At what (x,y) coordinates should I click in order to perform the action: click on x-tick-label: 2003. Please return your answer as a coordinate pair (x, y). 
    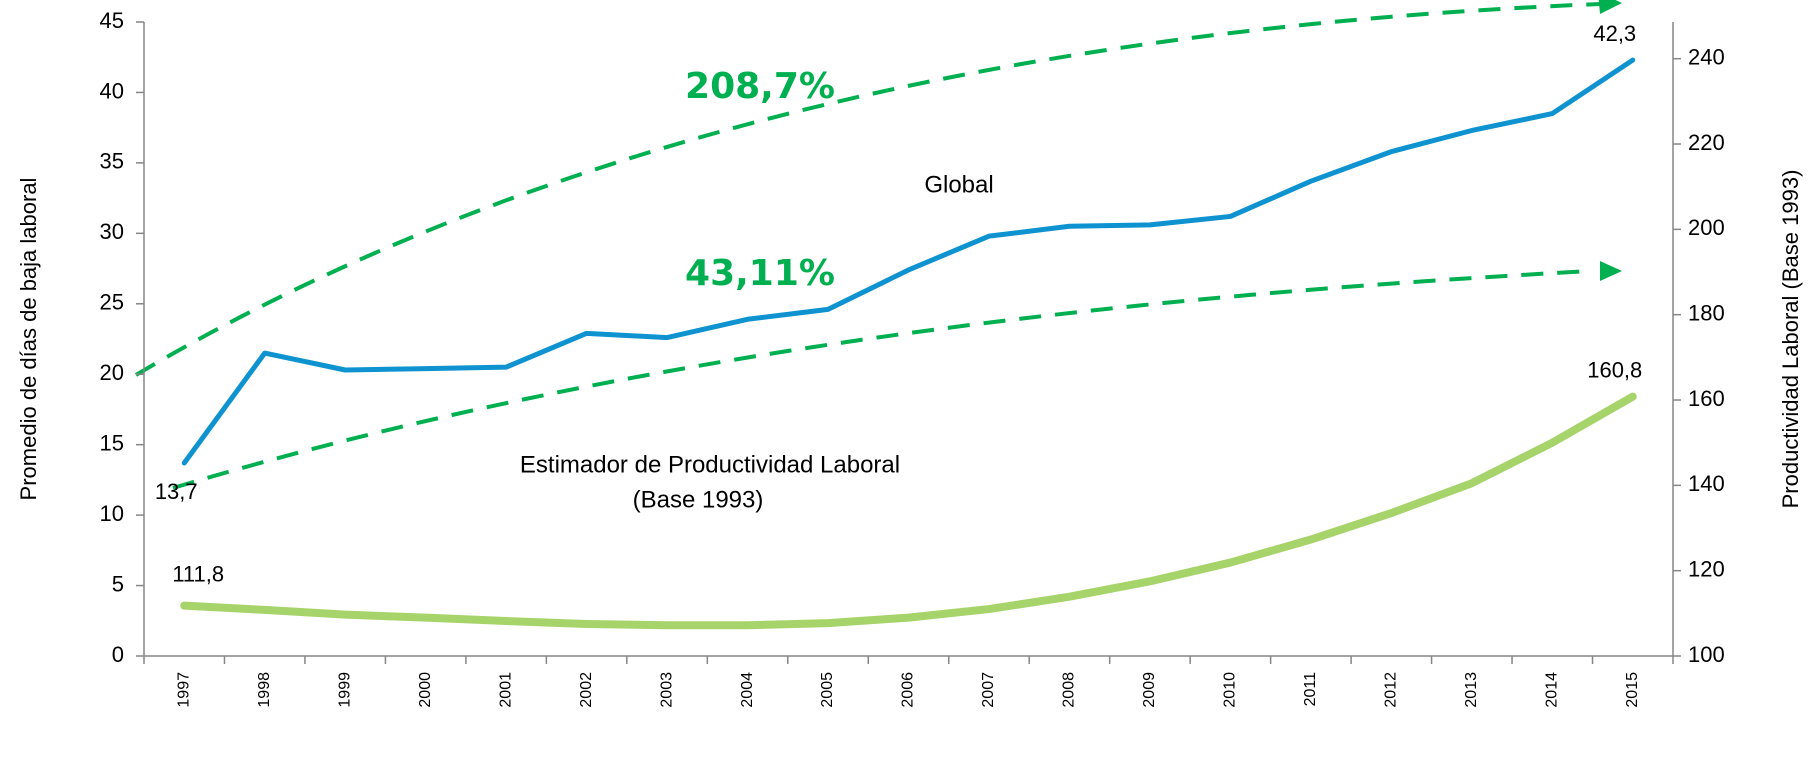
    Looking at the image, I should click on (666, 690).